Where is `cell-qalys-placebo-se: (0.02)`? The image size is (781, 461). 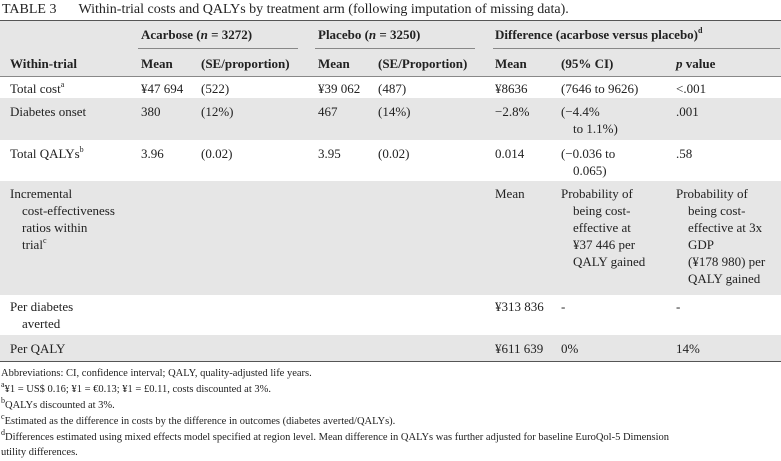 cell-qalys-placebo-se: (0.02) is located at coordinates (394, 153).